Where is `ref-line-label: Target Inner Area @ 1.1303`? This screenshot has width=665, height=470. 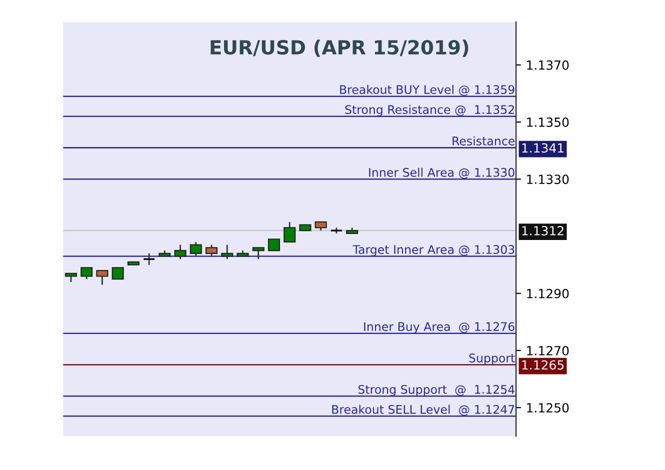 ref-line-label: Target Inner Area @ 1.1303 is located at coordinates (433, 250).